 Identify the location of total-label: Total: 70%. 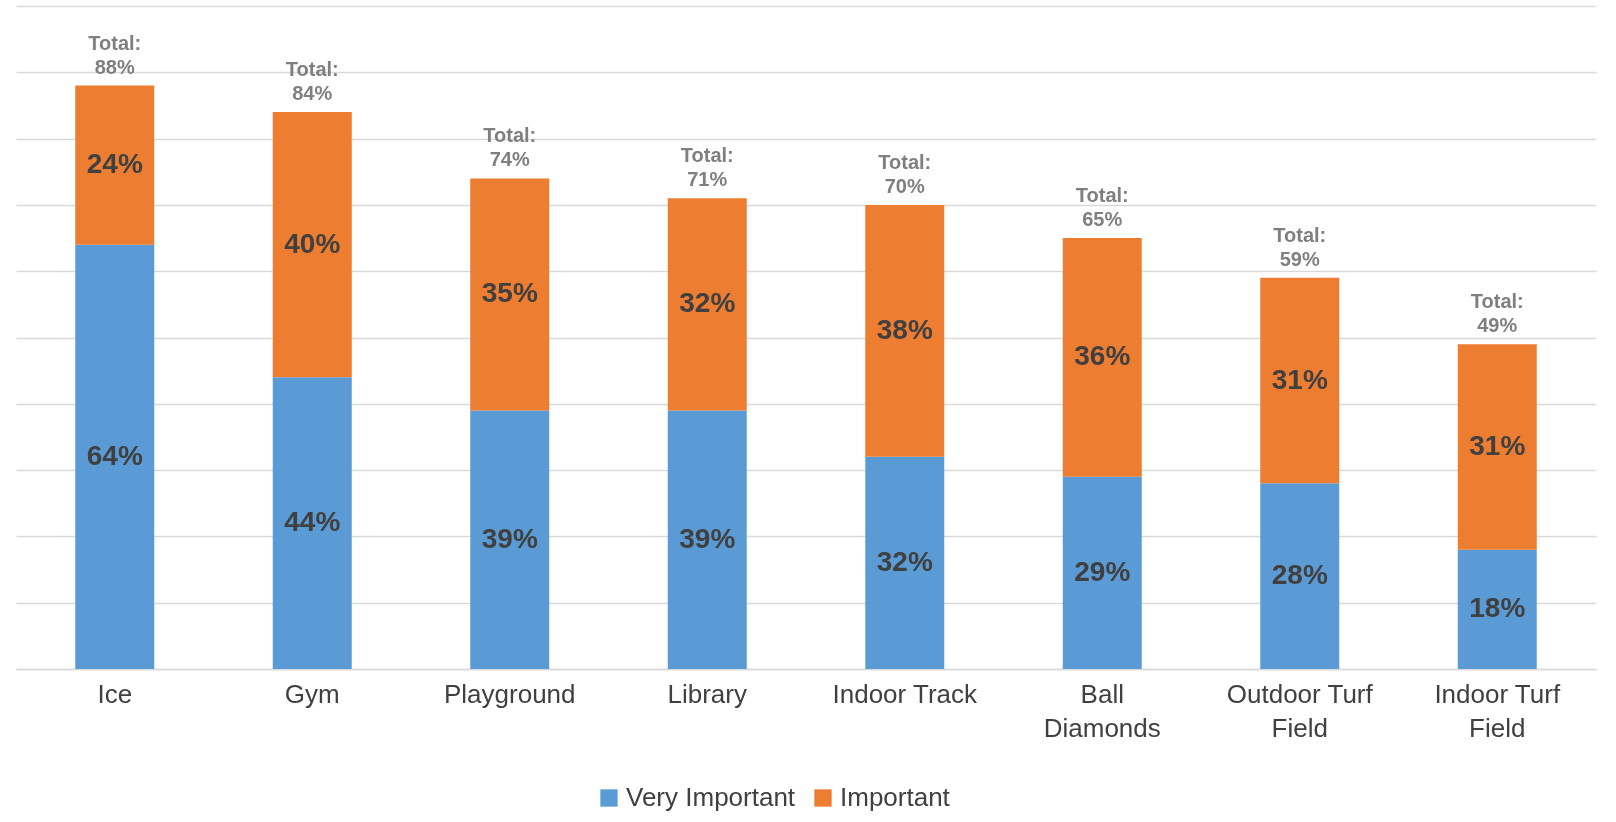
(905, 173).